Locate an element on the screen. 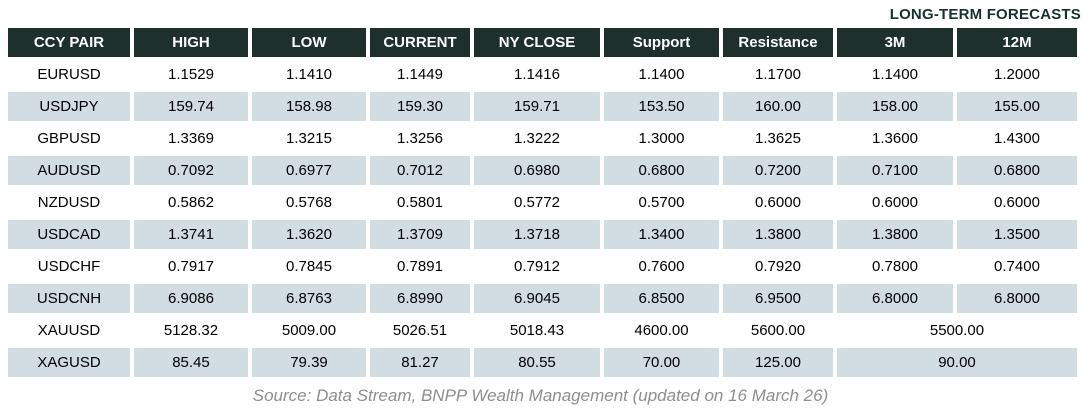 Image resolution: width=1087 pixels, height=419 pixels. cell-12m: 155.00 is located at coordinates (1017, 106).